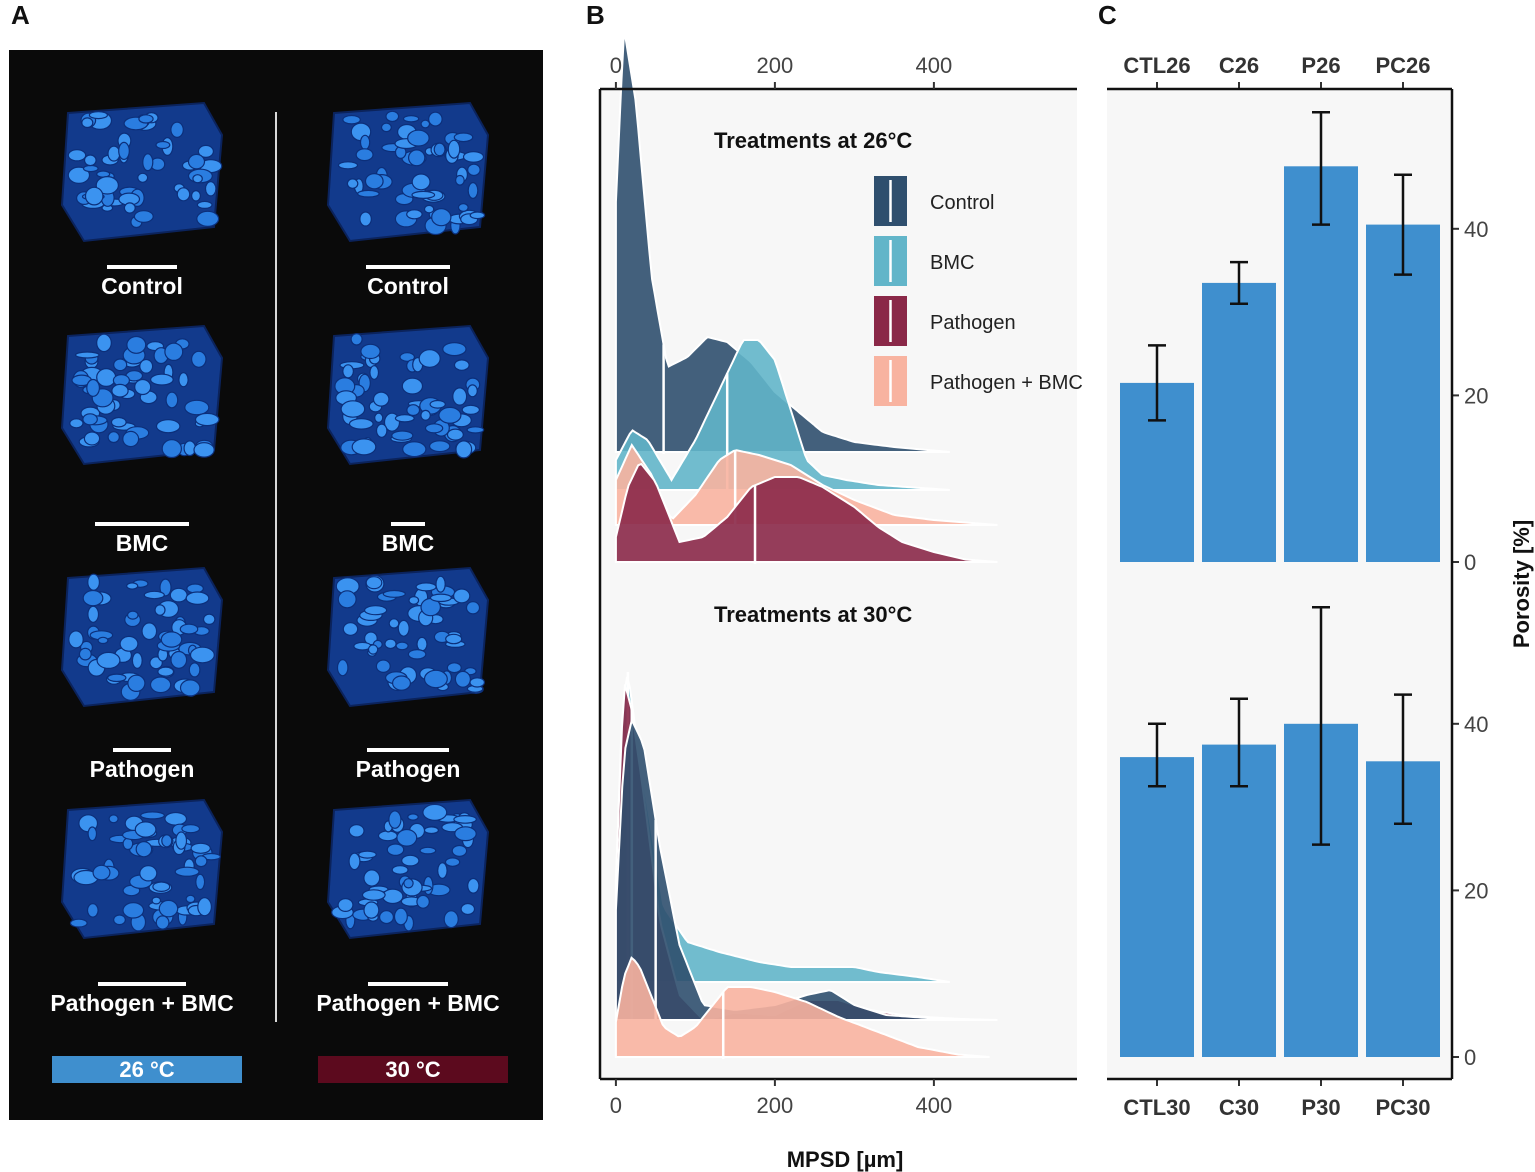 The width and height of the screenshot is (1535, 1172). Describe the element at coordinates (408, 543) in the screenshot. I see `scan-label: BMC` at that location.